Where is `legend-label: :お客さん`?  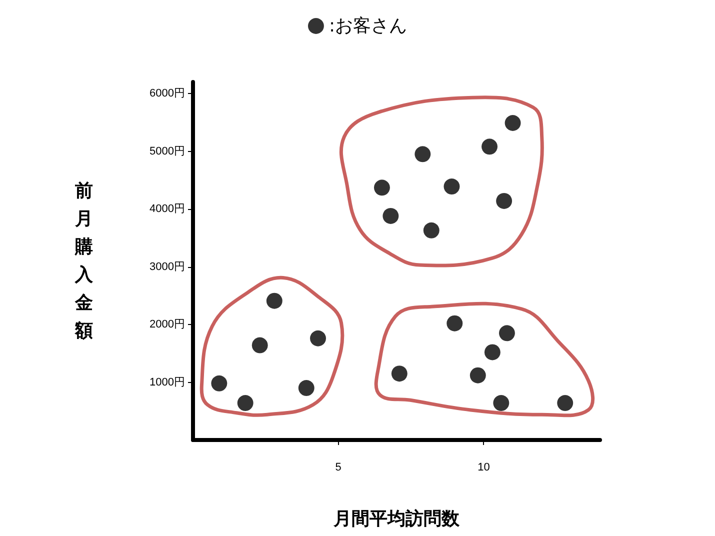 legend-label: :お客さん is located at coordinates (368, 26).